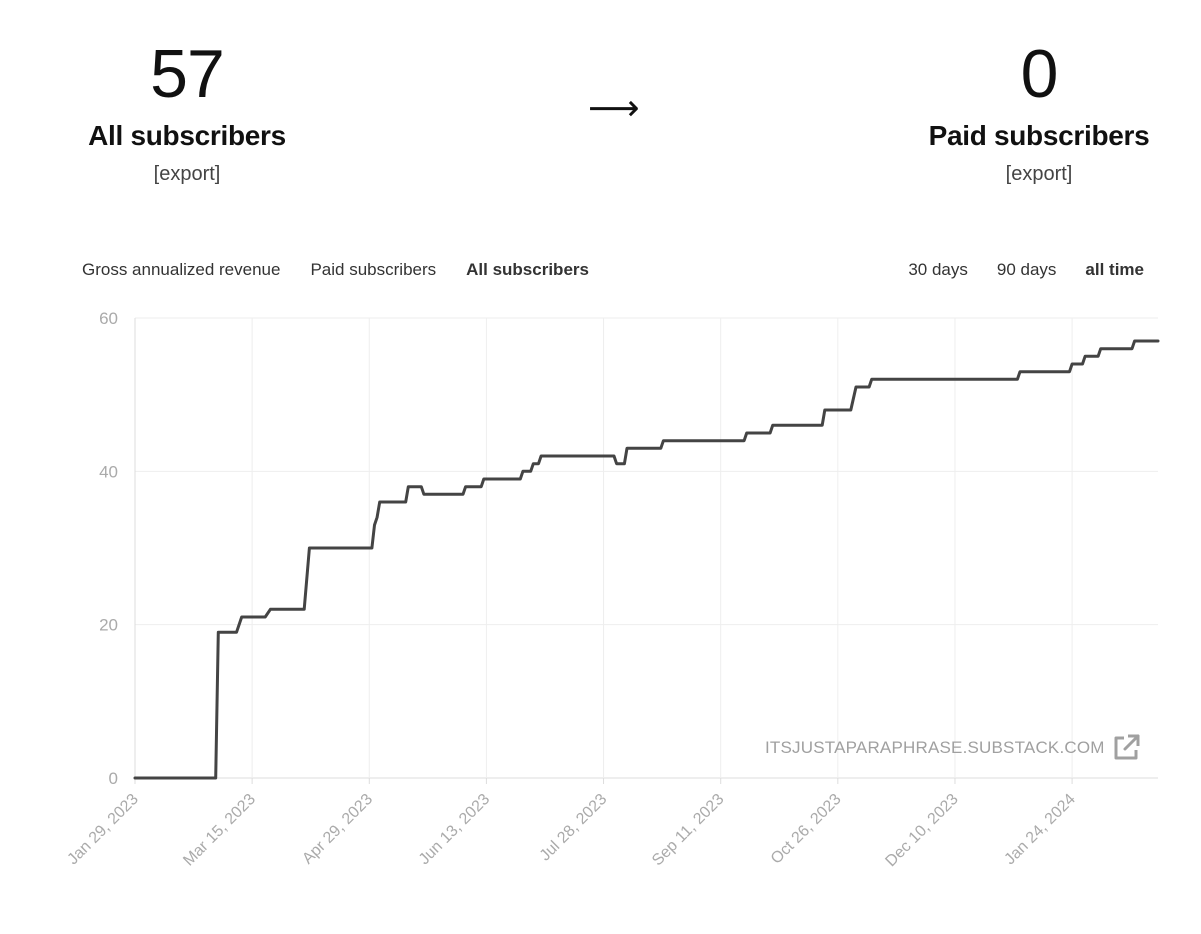 The height and width of the screenshot is (934, 1201). What do you see at coordinates (935, 747) in the screenshot?
I see `watermark-text: ITSJUSTAPARAPHRASE.SUBSTACK.COM` at bounding box center [935, 747].